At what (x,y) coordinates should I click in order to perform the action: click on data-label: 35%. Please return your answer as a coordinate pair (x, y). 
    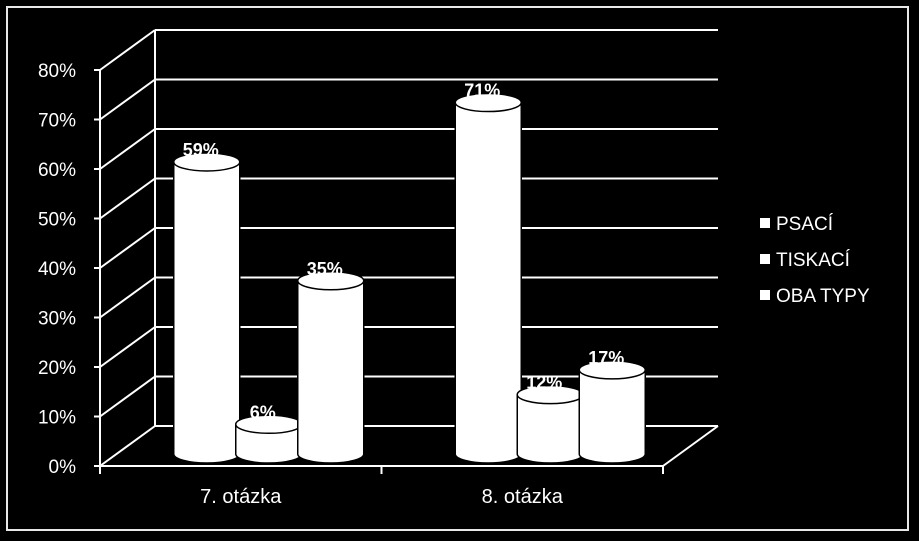
    Looking at the image, I should click on (325, 269).